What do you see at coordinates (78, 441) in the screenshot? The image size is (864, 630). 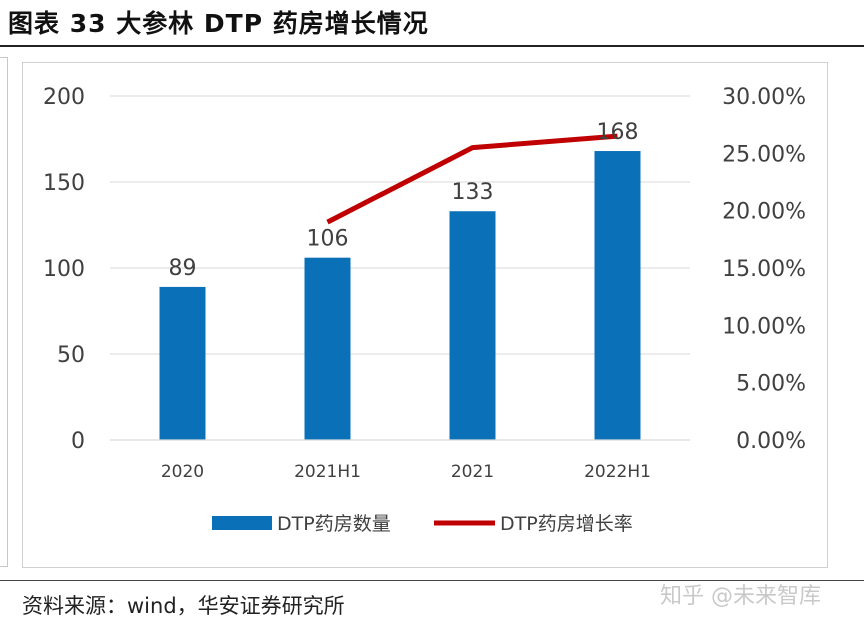 I see `y-left-tick-label: 0` at bounding box center [78, 441].